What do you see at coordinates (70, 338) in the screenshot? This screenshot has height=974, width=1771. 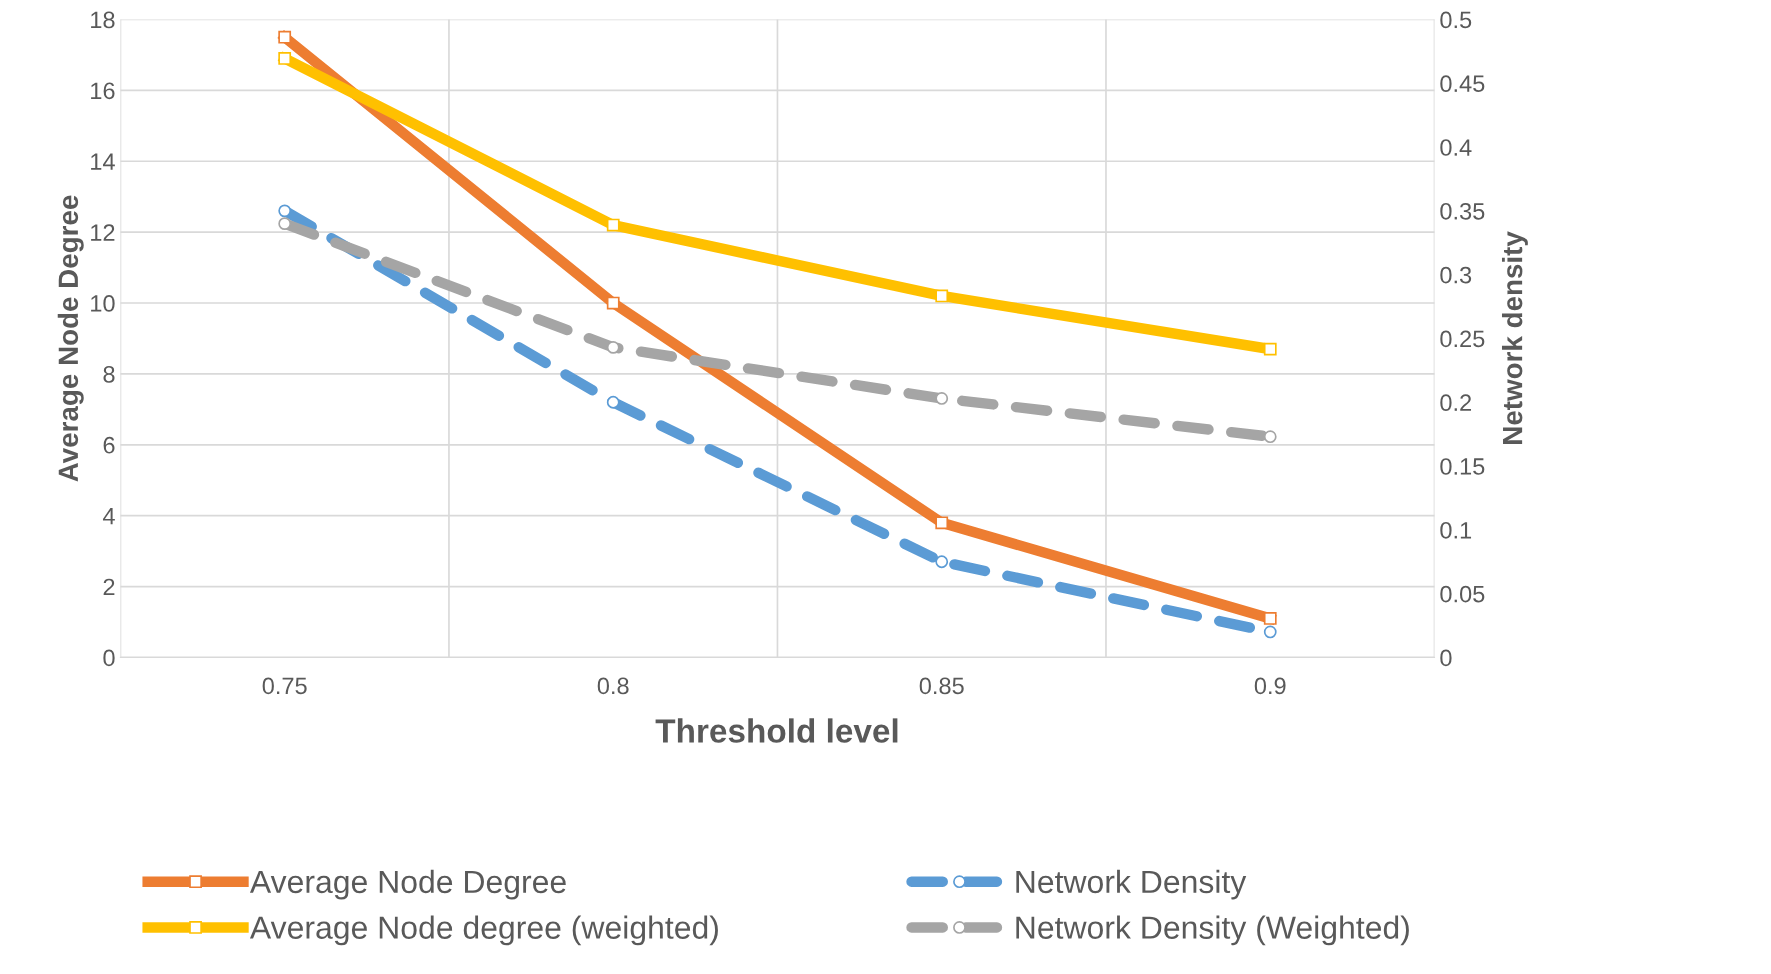 I see `y-axis-title: Average Node Degree` at bounding box center [70, 338].